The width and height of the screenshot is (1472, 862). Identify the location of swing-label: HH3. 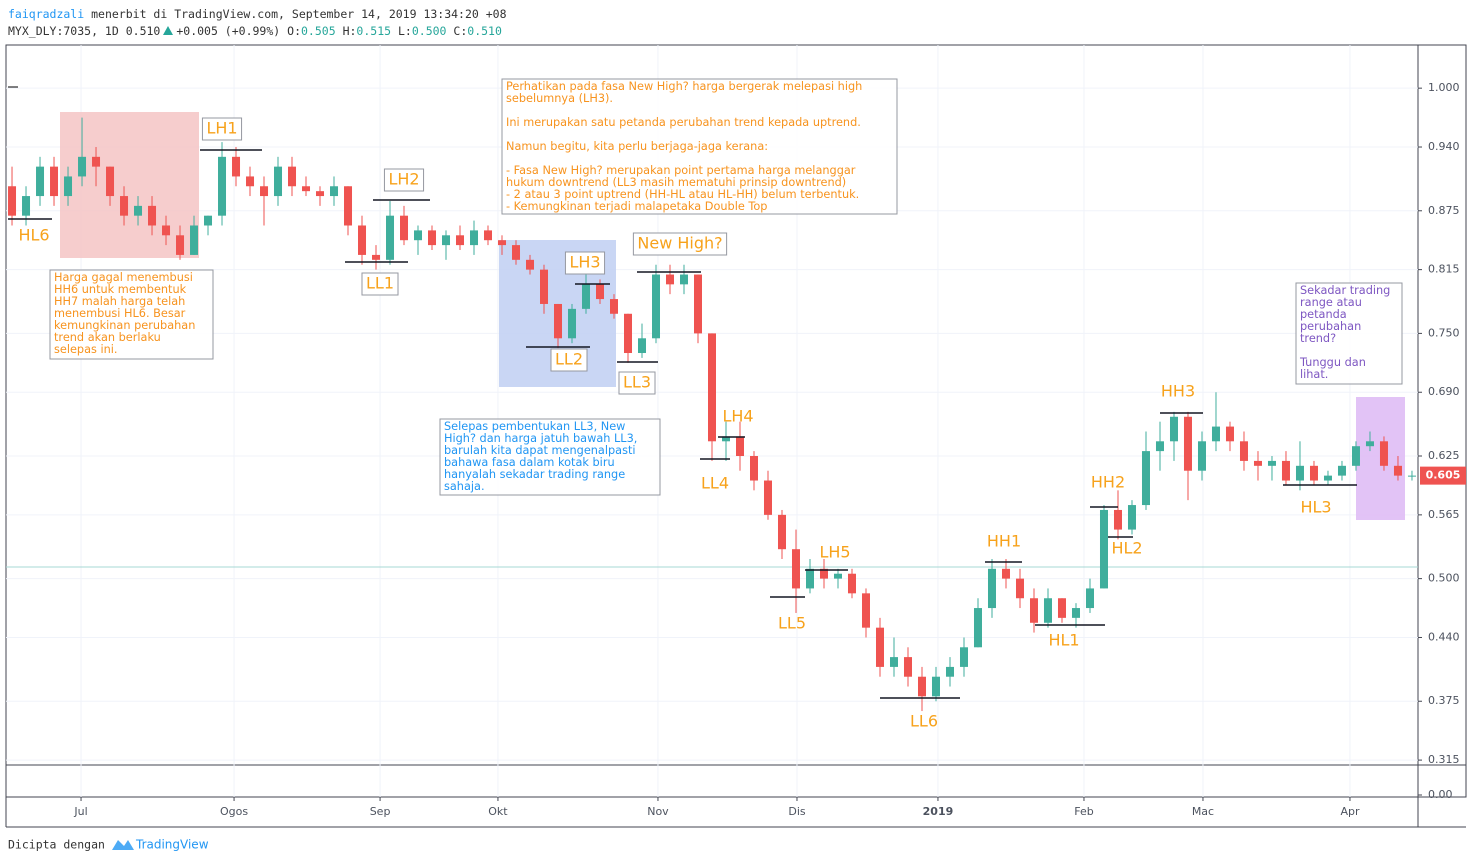
(1178, 391).